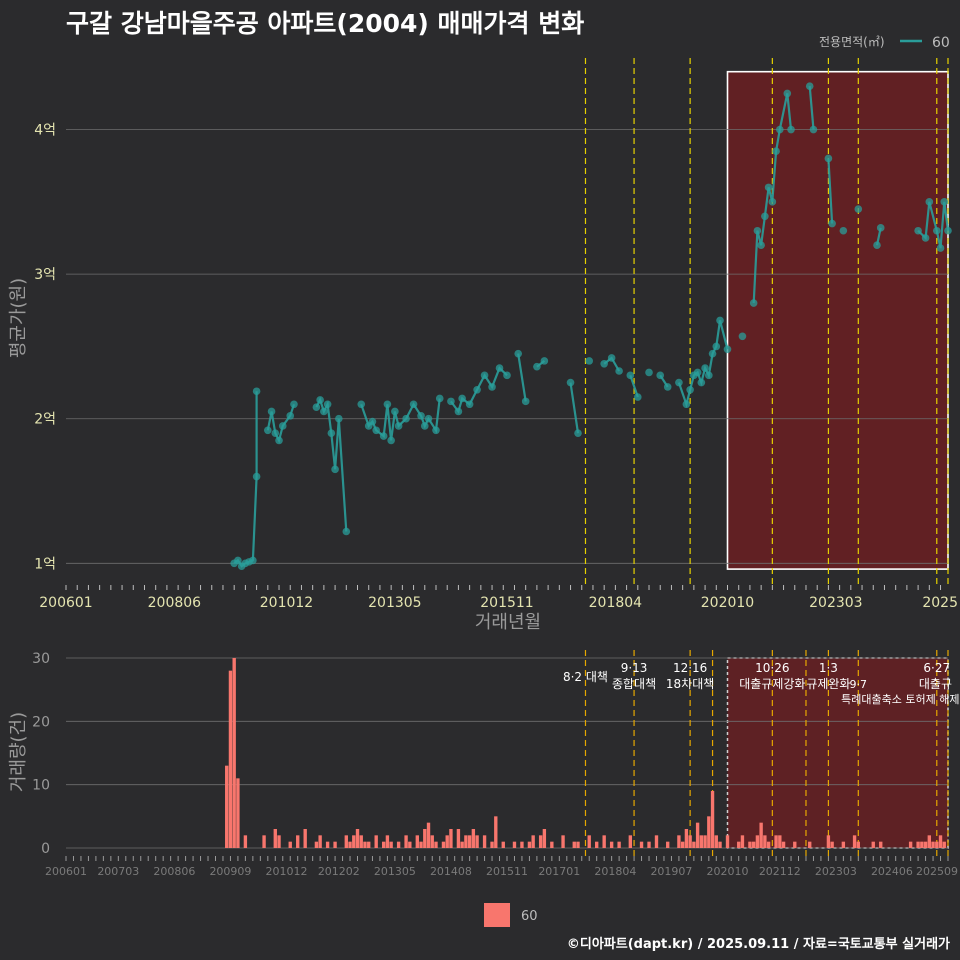 The height and width of the screenshot is (960, 960). What do you see at coordinates (451, 871) in the screenshot?
I see `bottom-x-tick-label: 201408` at bounding box center [451, 871].